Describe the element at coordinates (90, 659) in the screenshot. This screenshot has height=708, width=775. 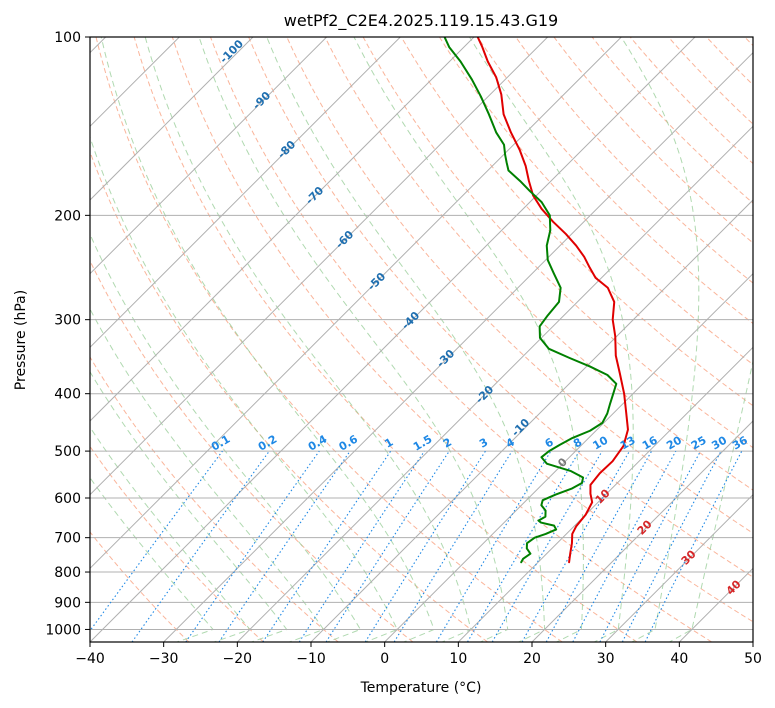
I see `x-tick-label: −40` at that location.